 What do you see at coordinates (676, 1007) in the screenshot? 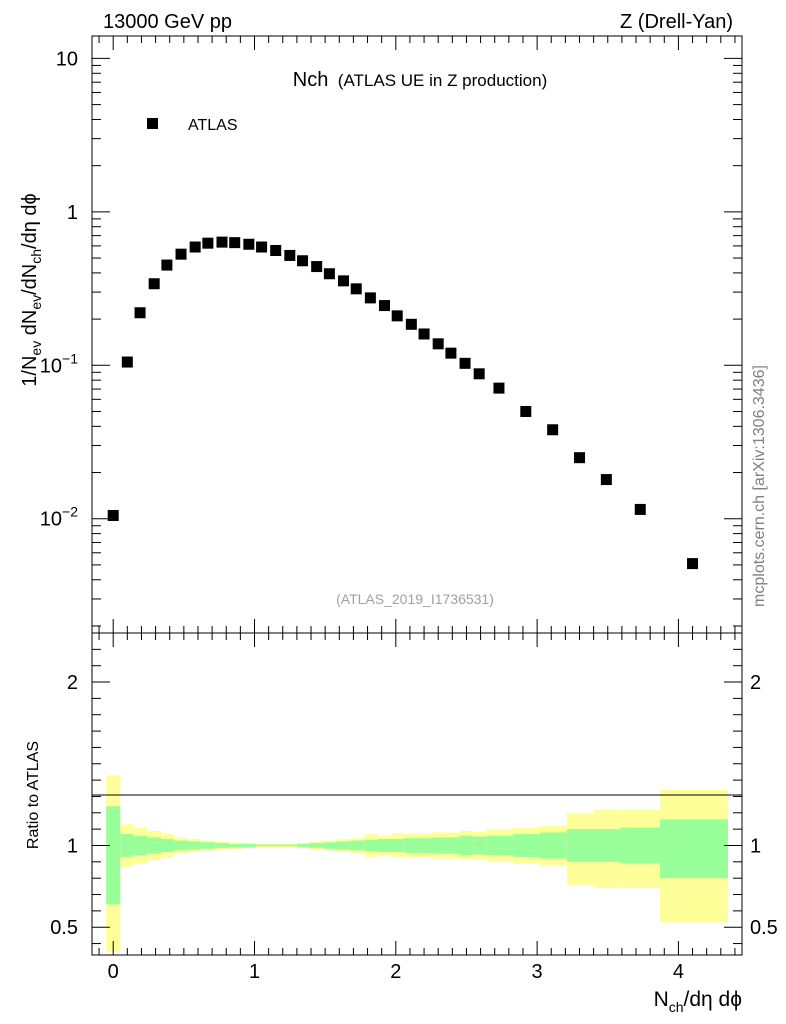
I see `x-axis-label-sub: ch` at bounding box center [676, 1007].